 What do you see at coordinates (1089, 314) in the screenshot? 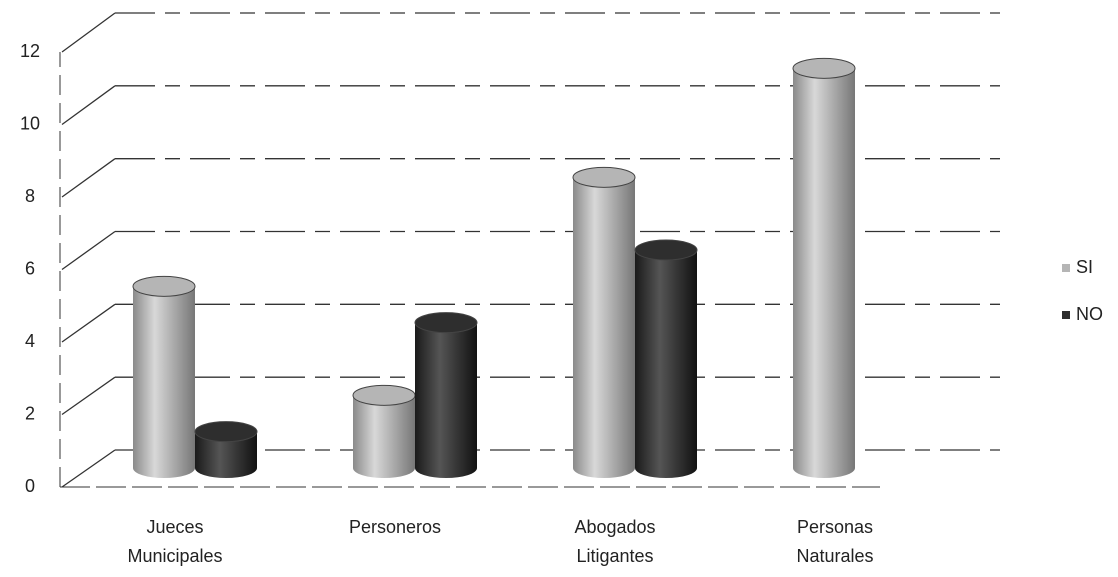
I see `legend-label: NO` at bounding box center [1089, 314].